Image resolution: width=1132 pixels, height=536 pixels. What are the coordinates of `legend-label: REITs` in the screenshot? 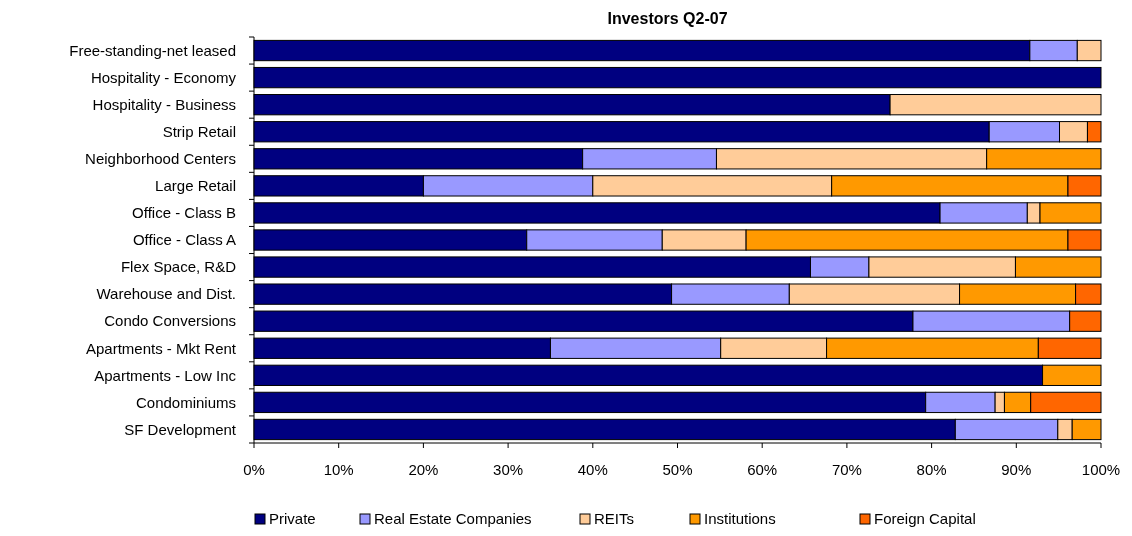 It's located at (614, 518).